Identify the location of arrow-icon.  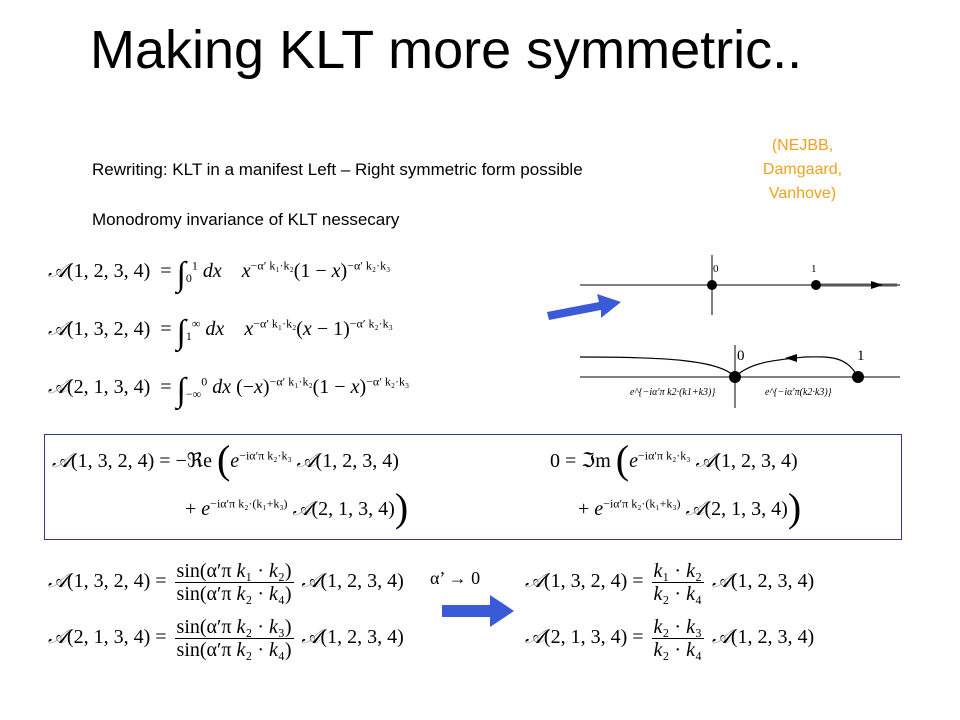
(584, 307).